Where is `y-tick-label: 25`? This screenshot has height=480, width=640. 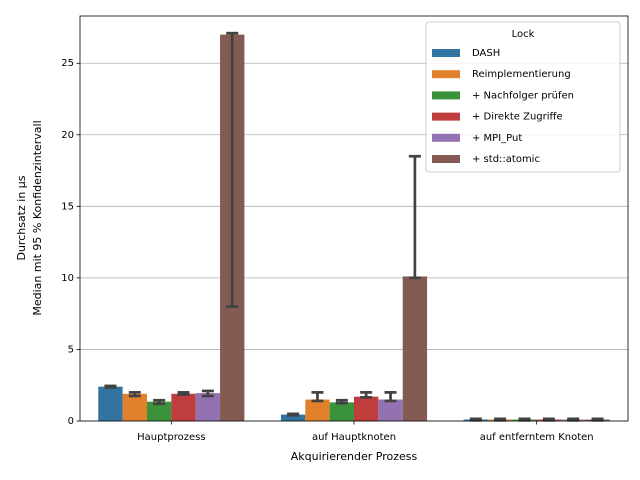 y-tick-label: 25 is located at coordinates (67, 63).